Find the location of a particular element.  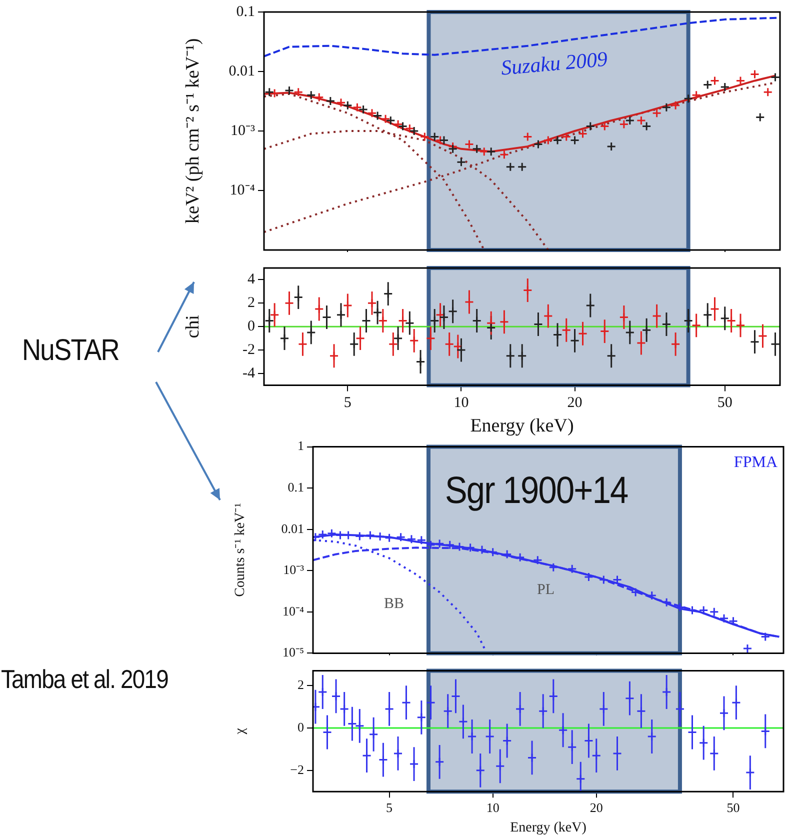

y-tick-label: -2 is located at coordinates (248, 350).